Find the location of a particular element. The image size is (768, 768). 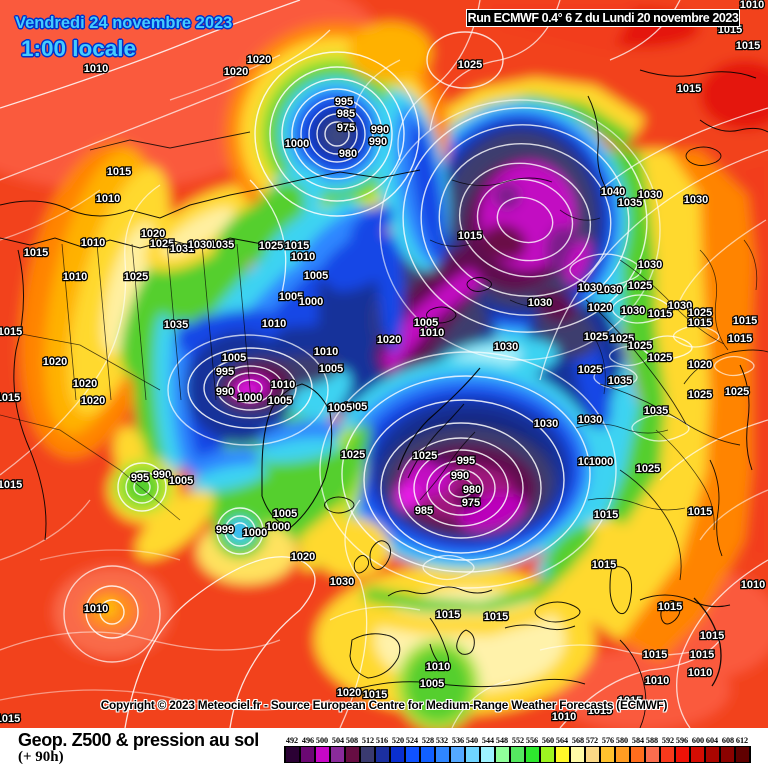

svg-text: 520 is located at coordinates (398, 740).